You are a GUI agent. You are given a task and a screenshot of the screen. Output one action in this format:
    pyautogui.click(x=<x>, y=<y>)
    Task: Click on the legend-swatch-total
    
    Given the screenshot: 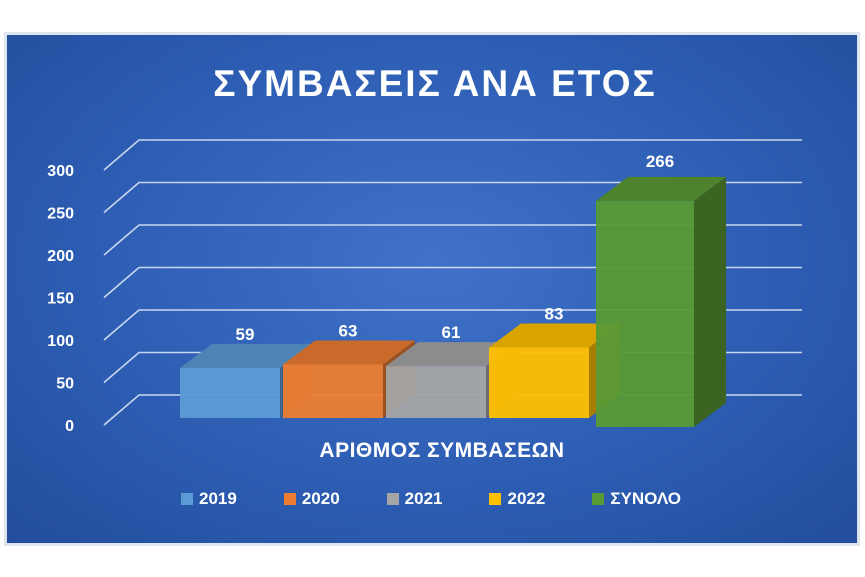 What is the action you would take?
    pyautogui.click(x=598, y=499)
    